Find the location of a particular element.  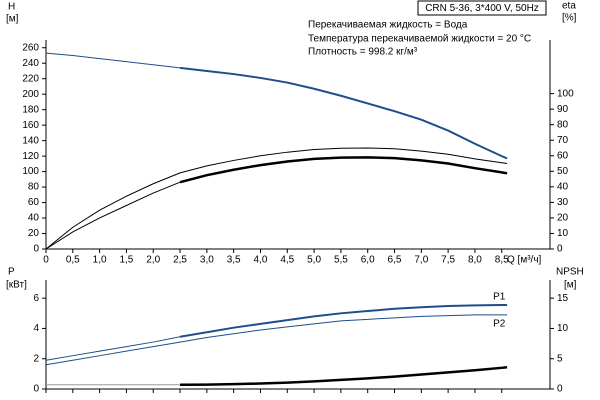

y-tick-label: 40 is located at coordinates (34, 218).